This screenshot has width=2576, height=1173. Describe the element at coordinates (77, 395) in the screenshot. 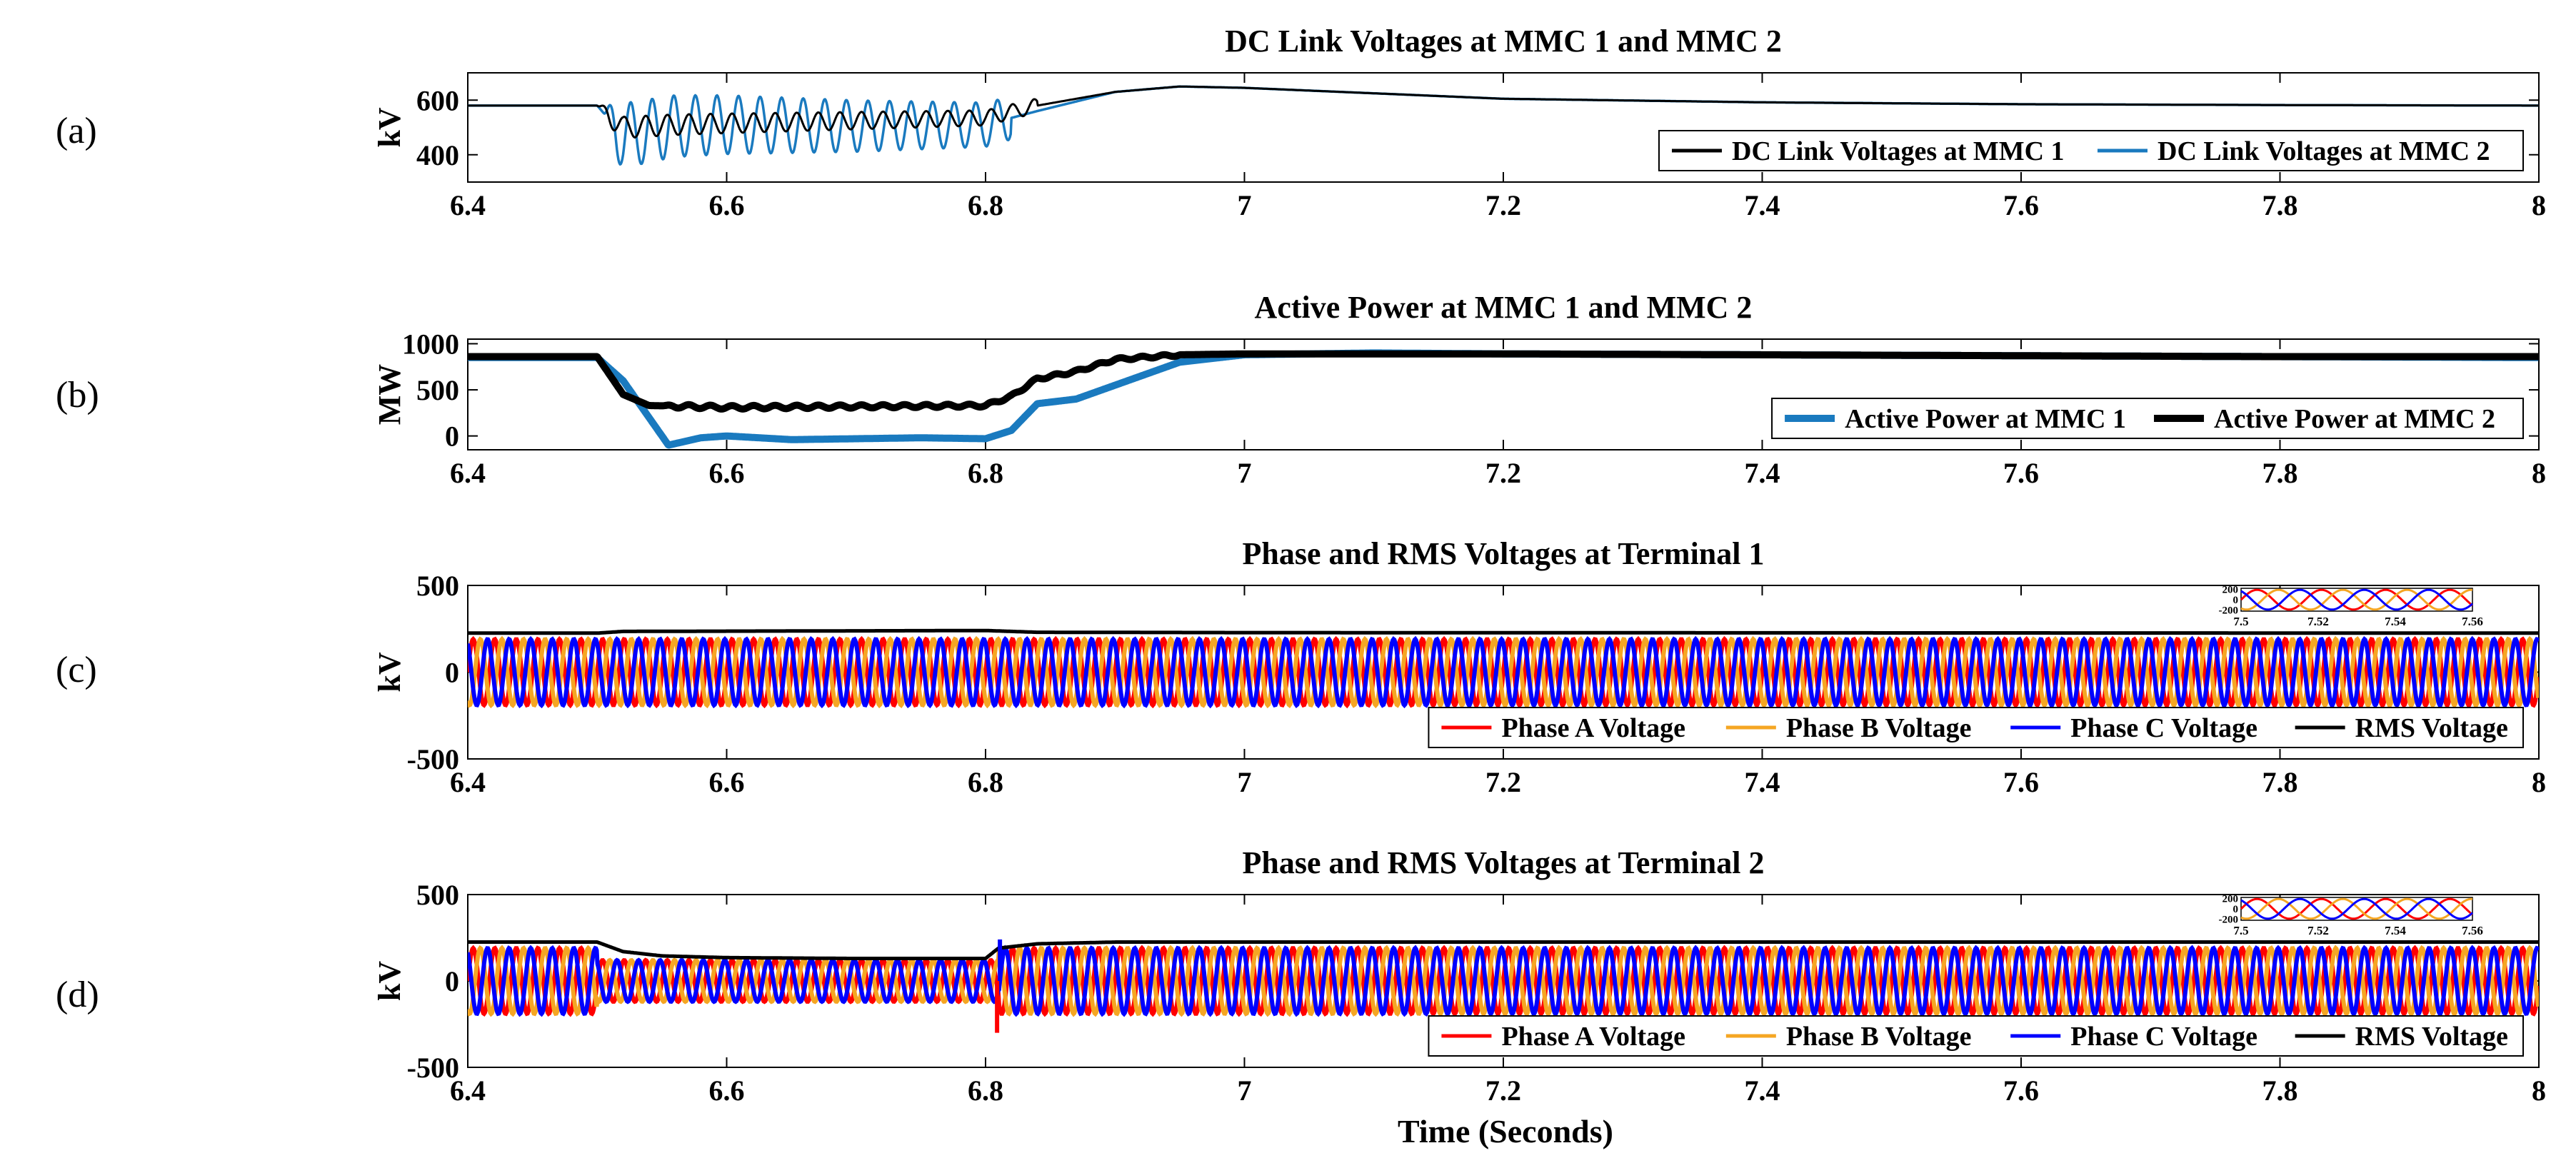

I see `panel-label: (b)` at that location.